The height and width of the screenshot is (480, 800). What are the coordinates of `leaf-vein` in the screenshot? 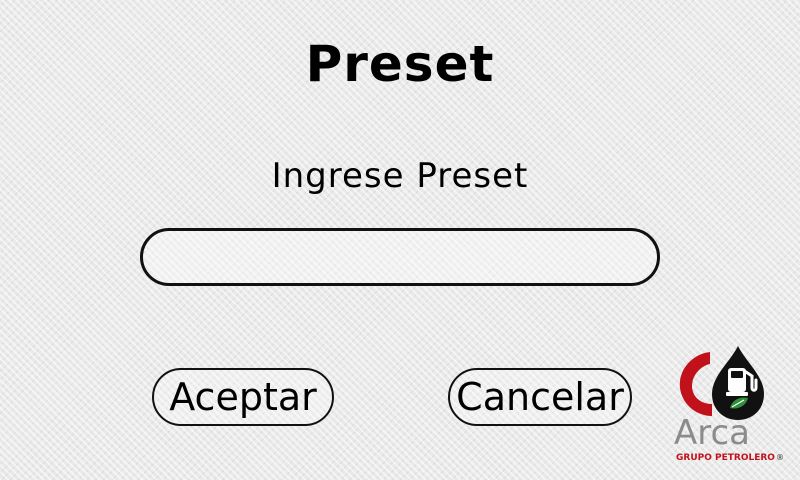 It's located at (738, 403).